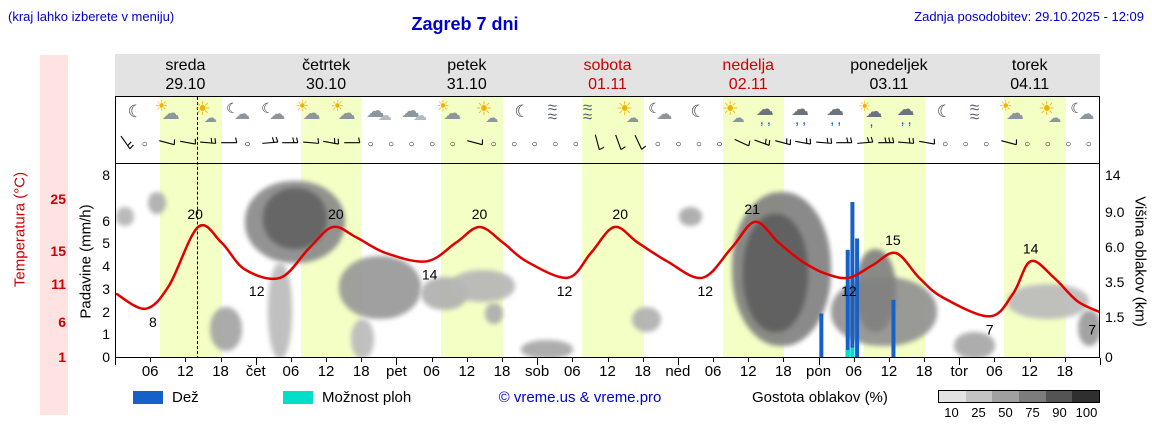 The height and width of the screenshot is (443, 1152). Describe the element at coordinates (58, 284) in the screenshot. I see `temperature-tick-label: 11` at that location.